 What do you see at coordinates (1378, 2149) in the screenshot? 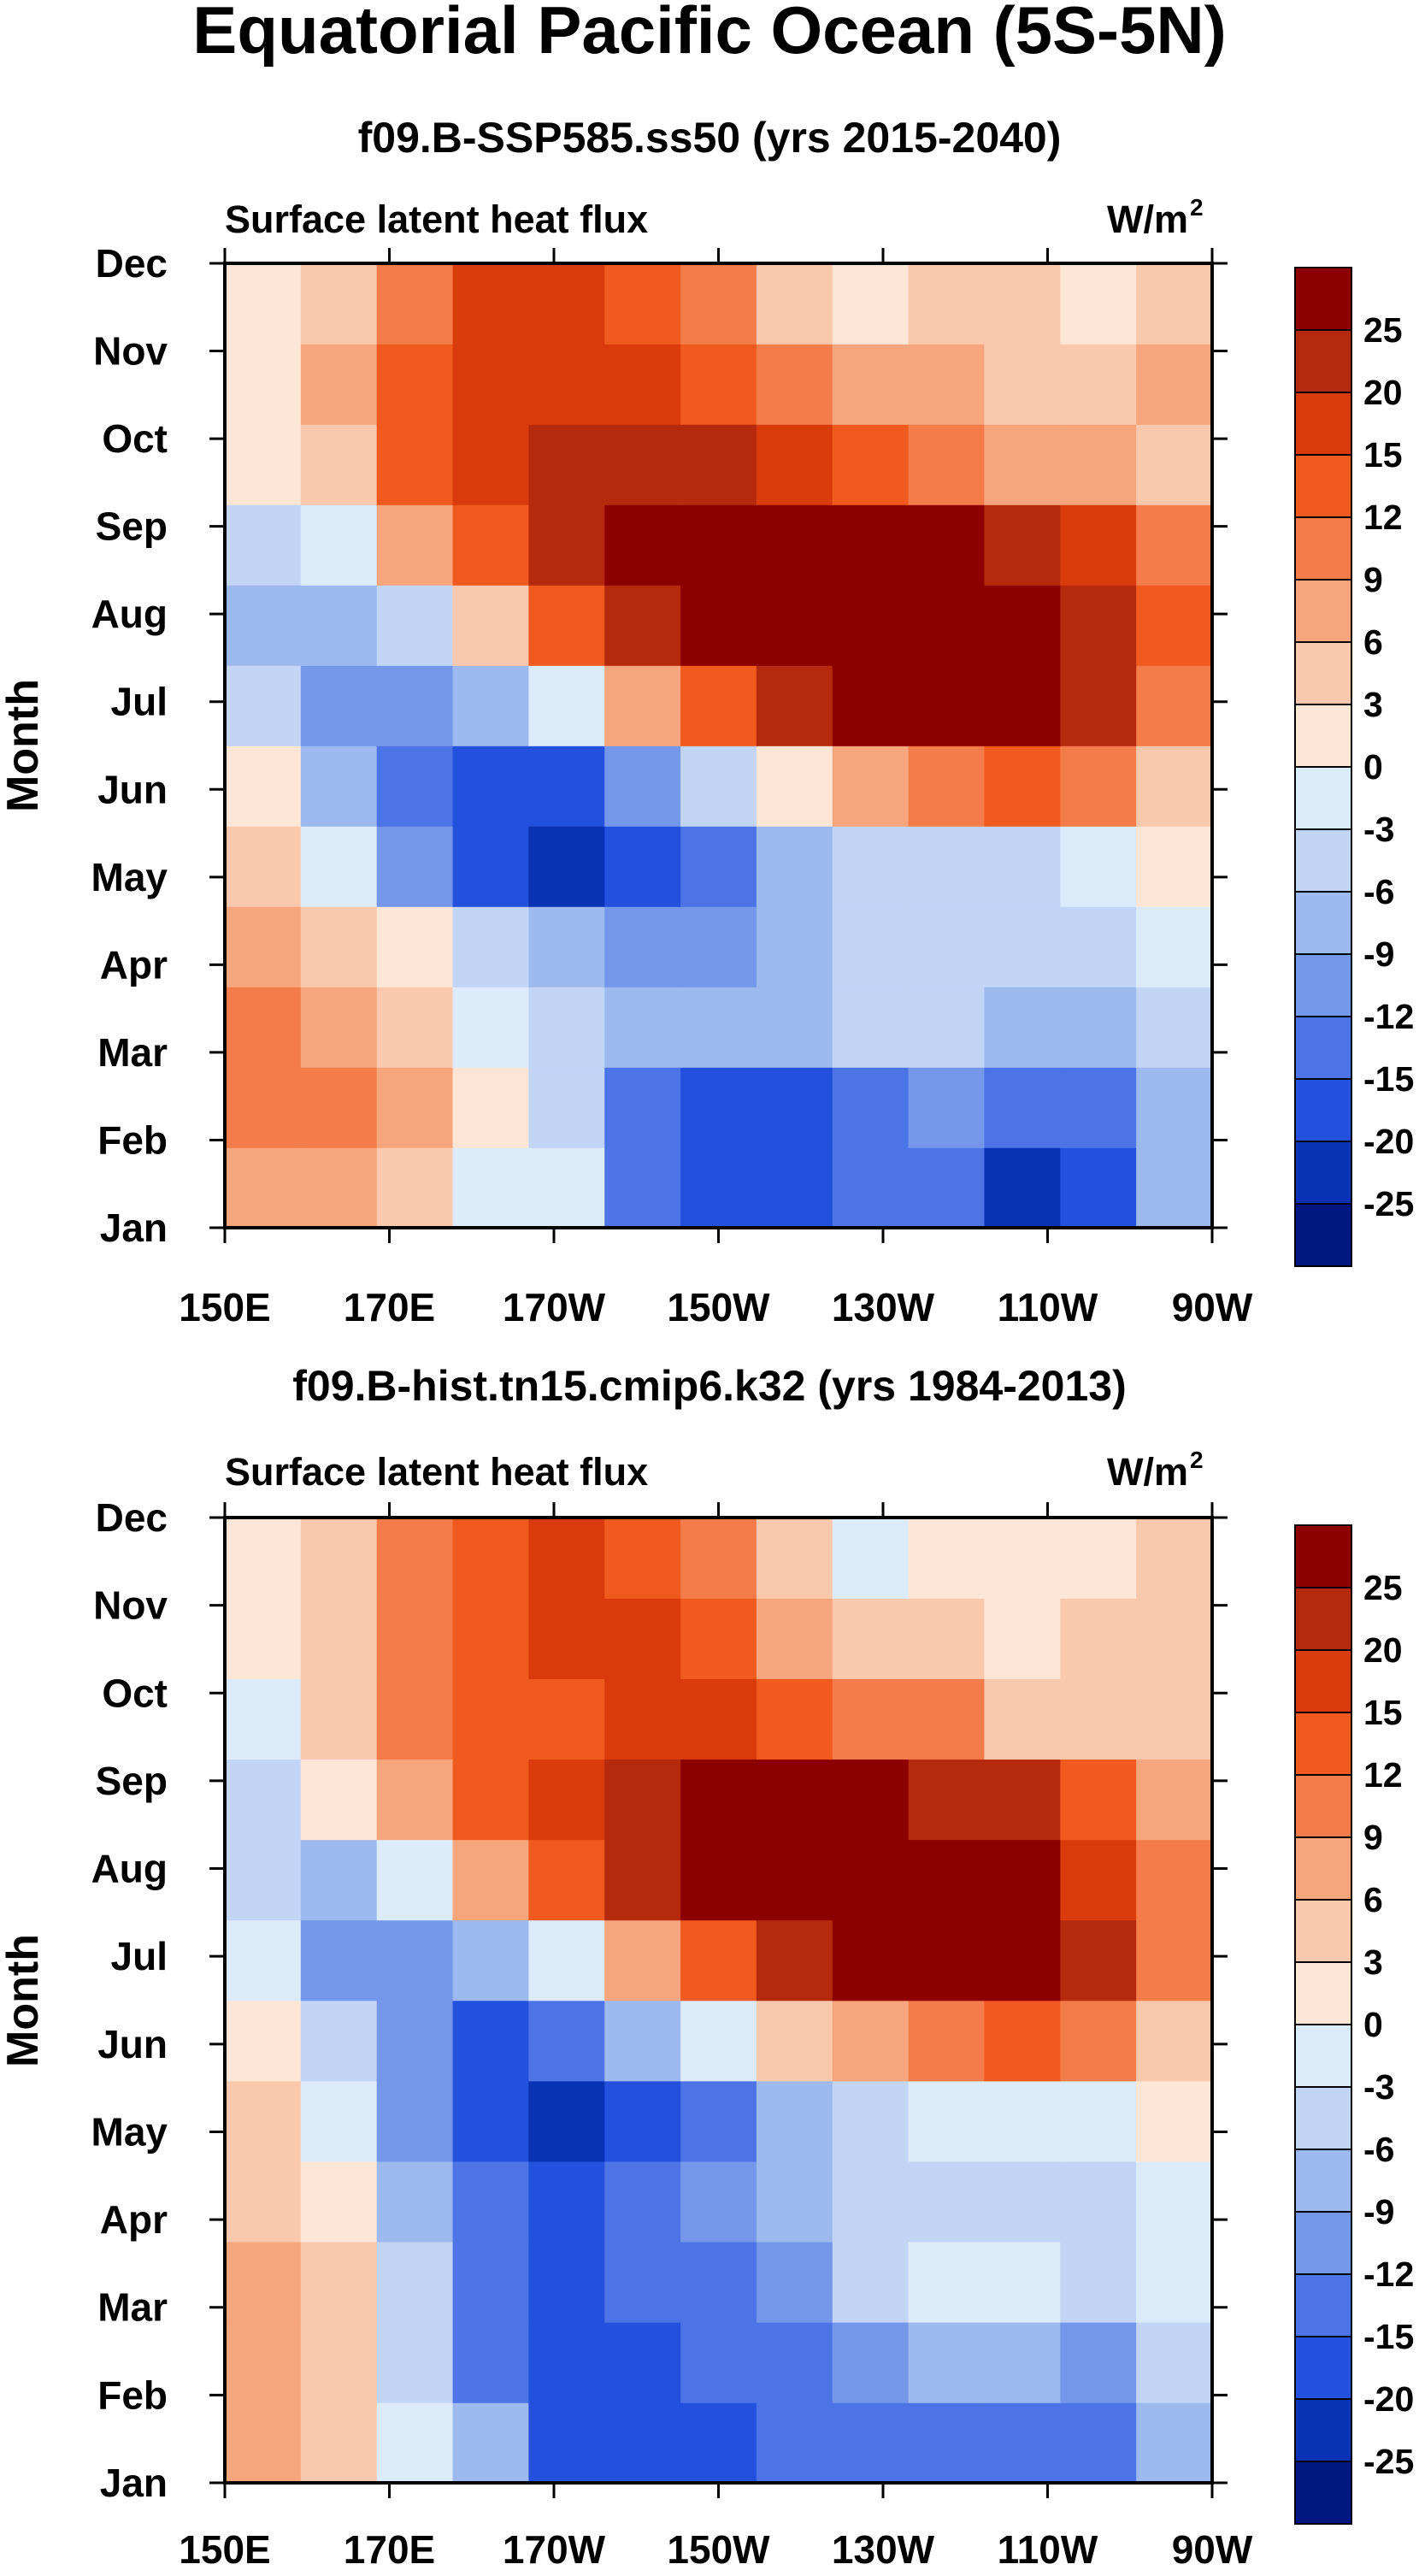
I see `colorbar-label: -6` at bounding box center [1378, 2149].